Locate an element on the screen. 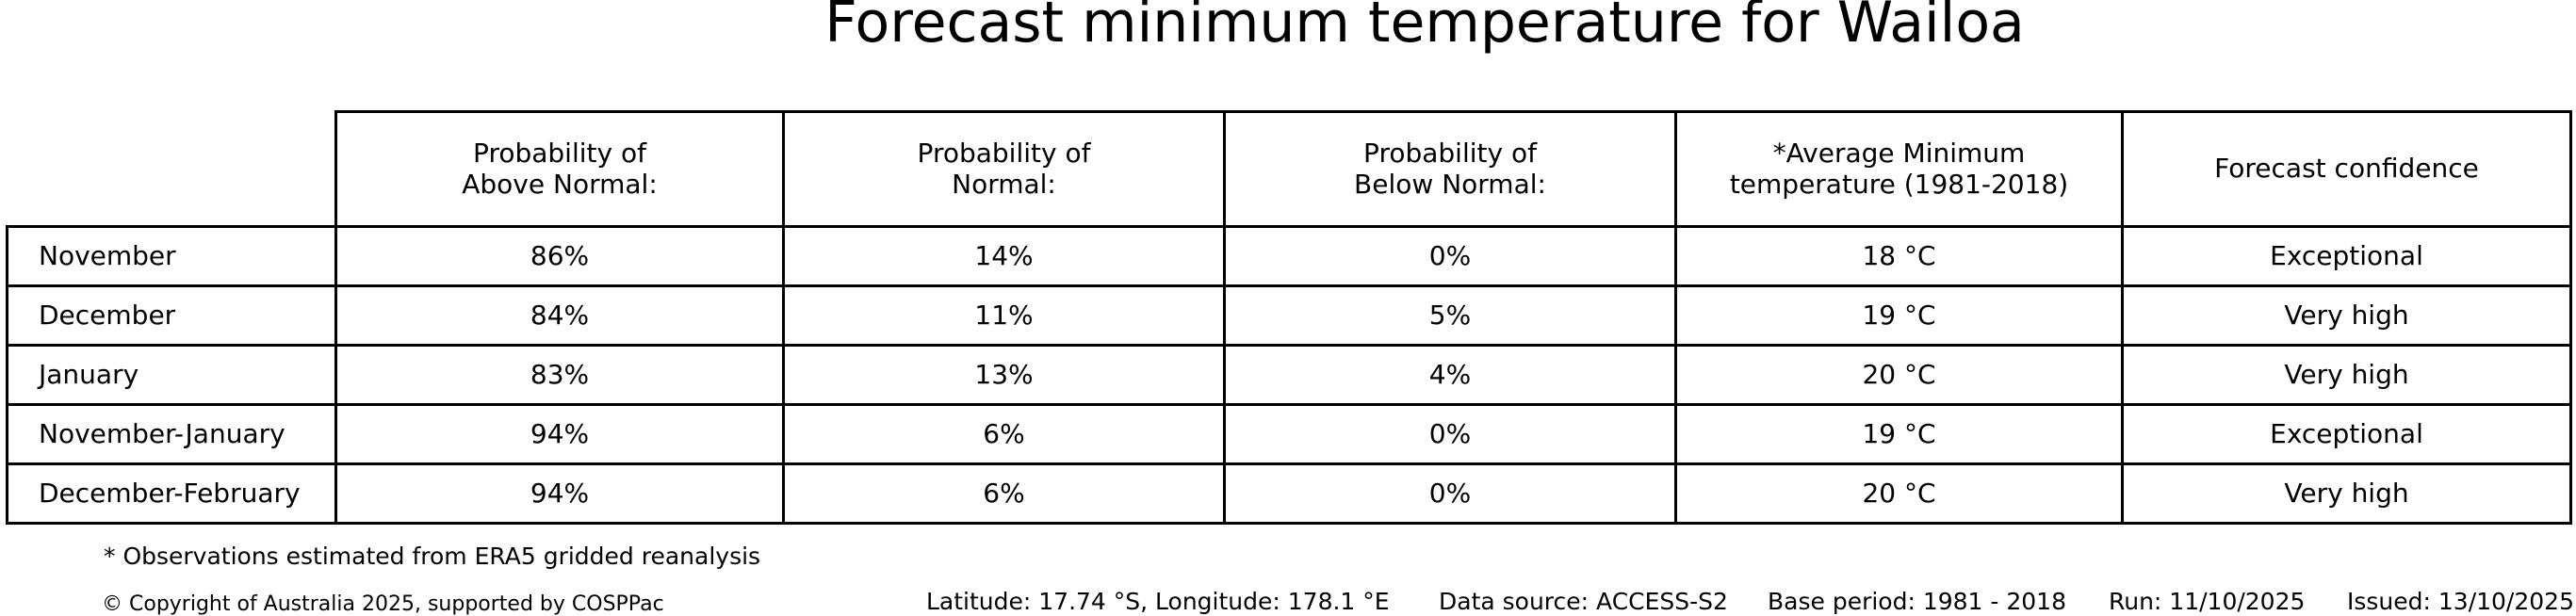 The width and height of the screenshot is (2576, 616). location-coordinates: Latitude: 17.74 °S, Longitude: 178.1 °E is located at coordinates (1158, 601).